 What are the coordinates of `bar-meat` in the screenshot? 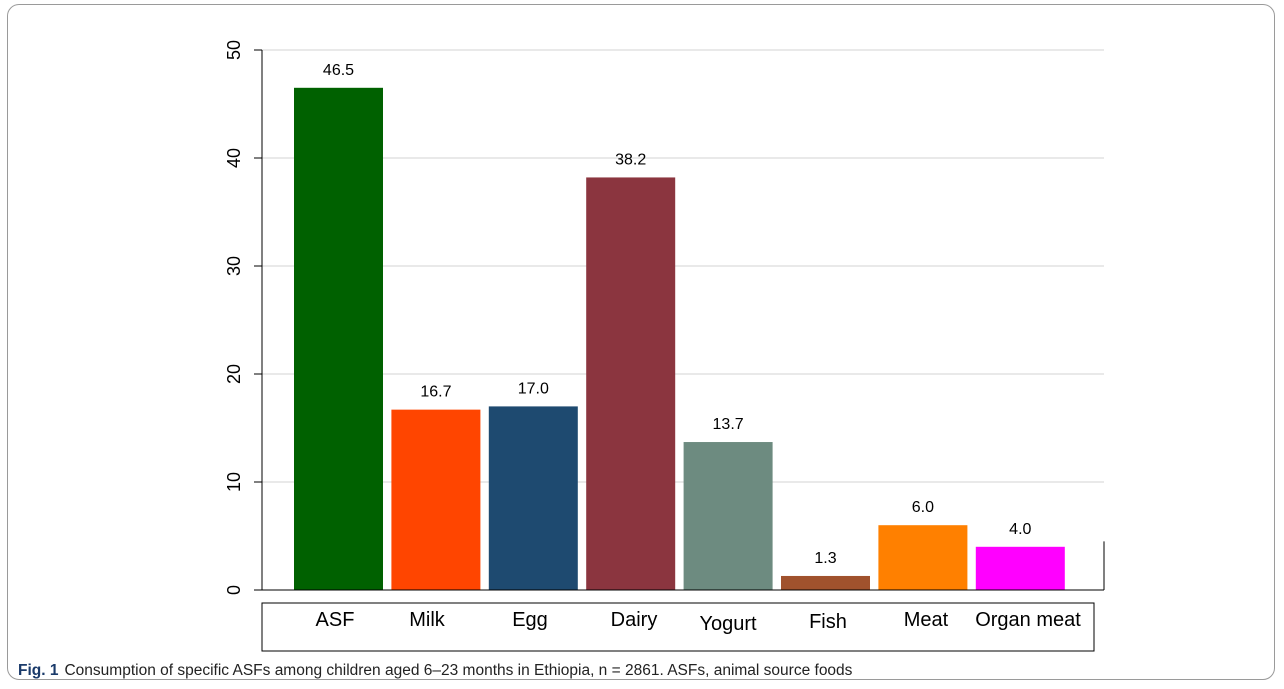 It's located at (923, 557).